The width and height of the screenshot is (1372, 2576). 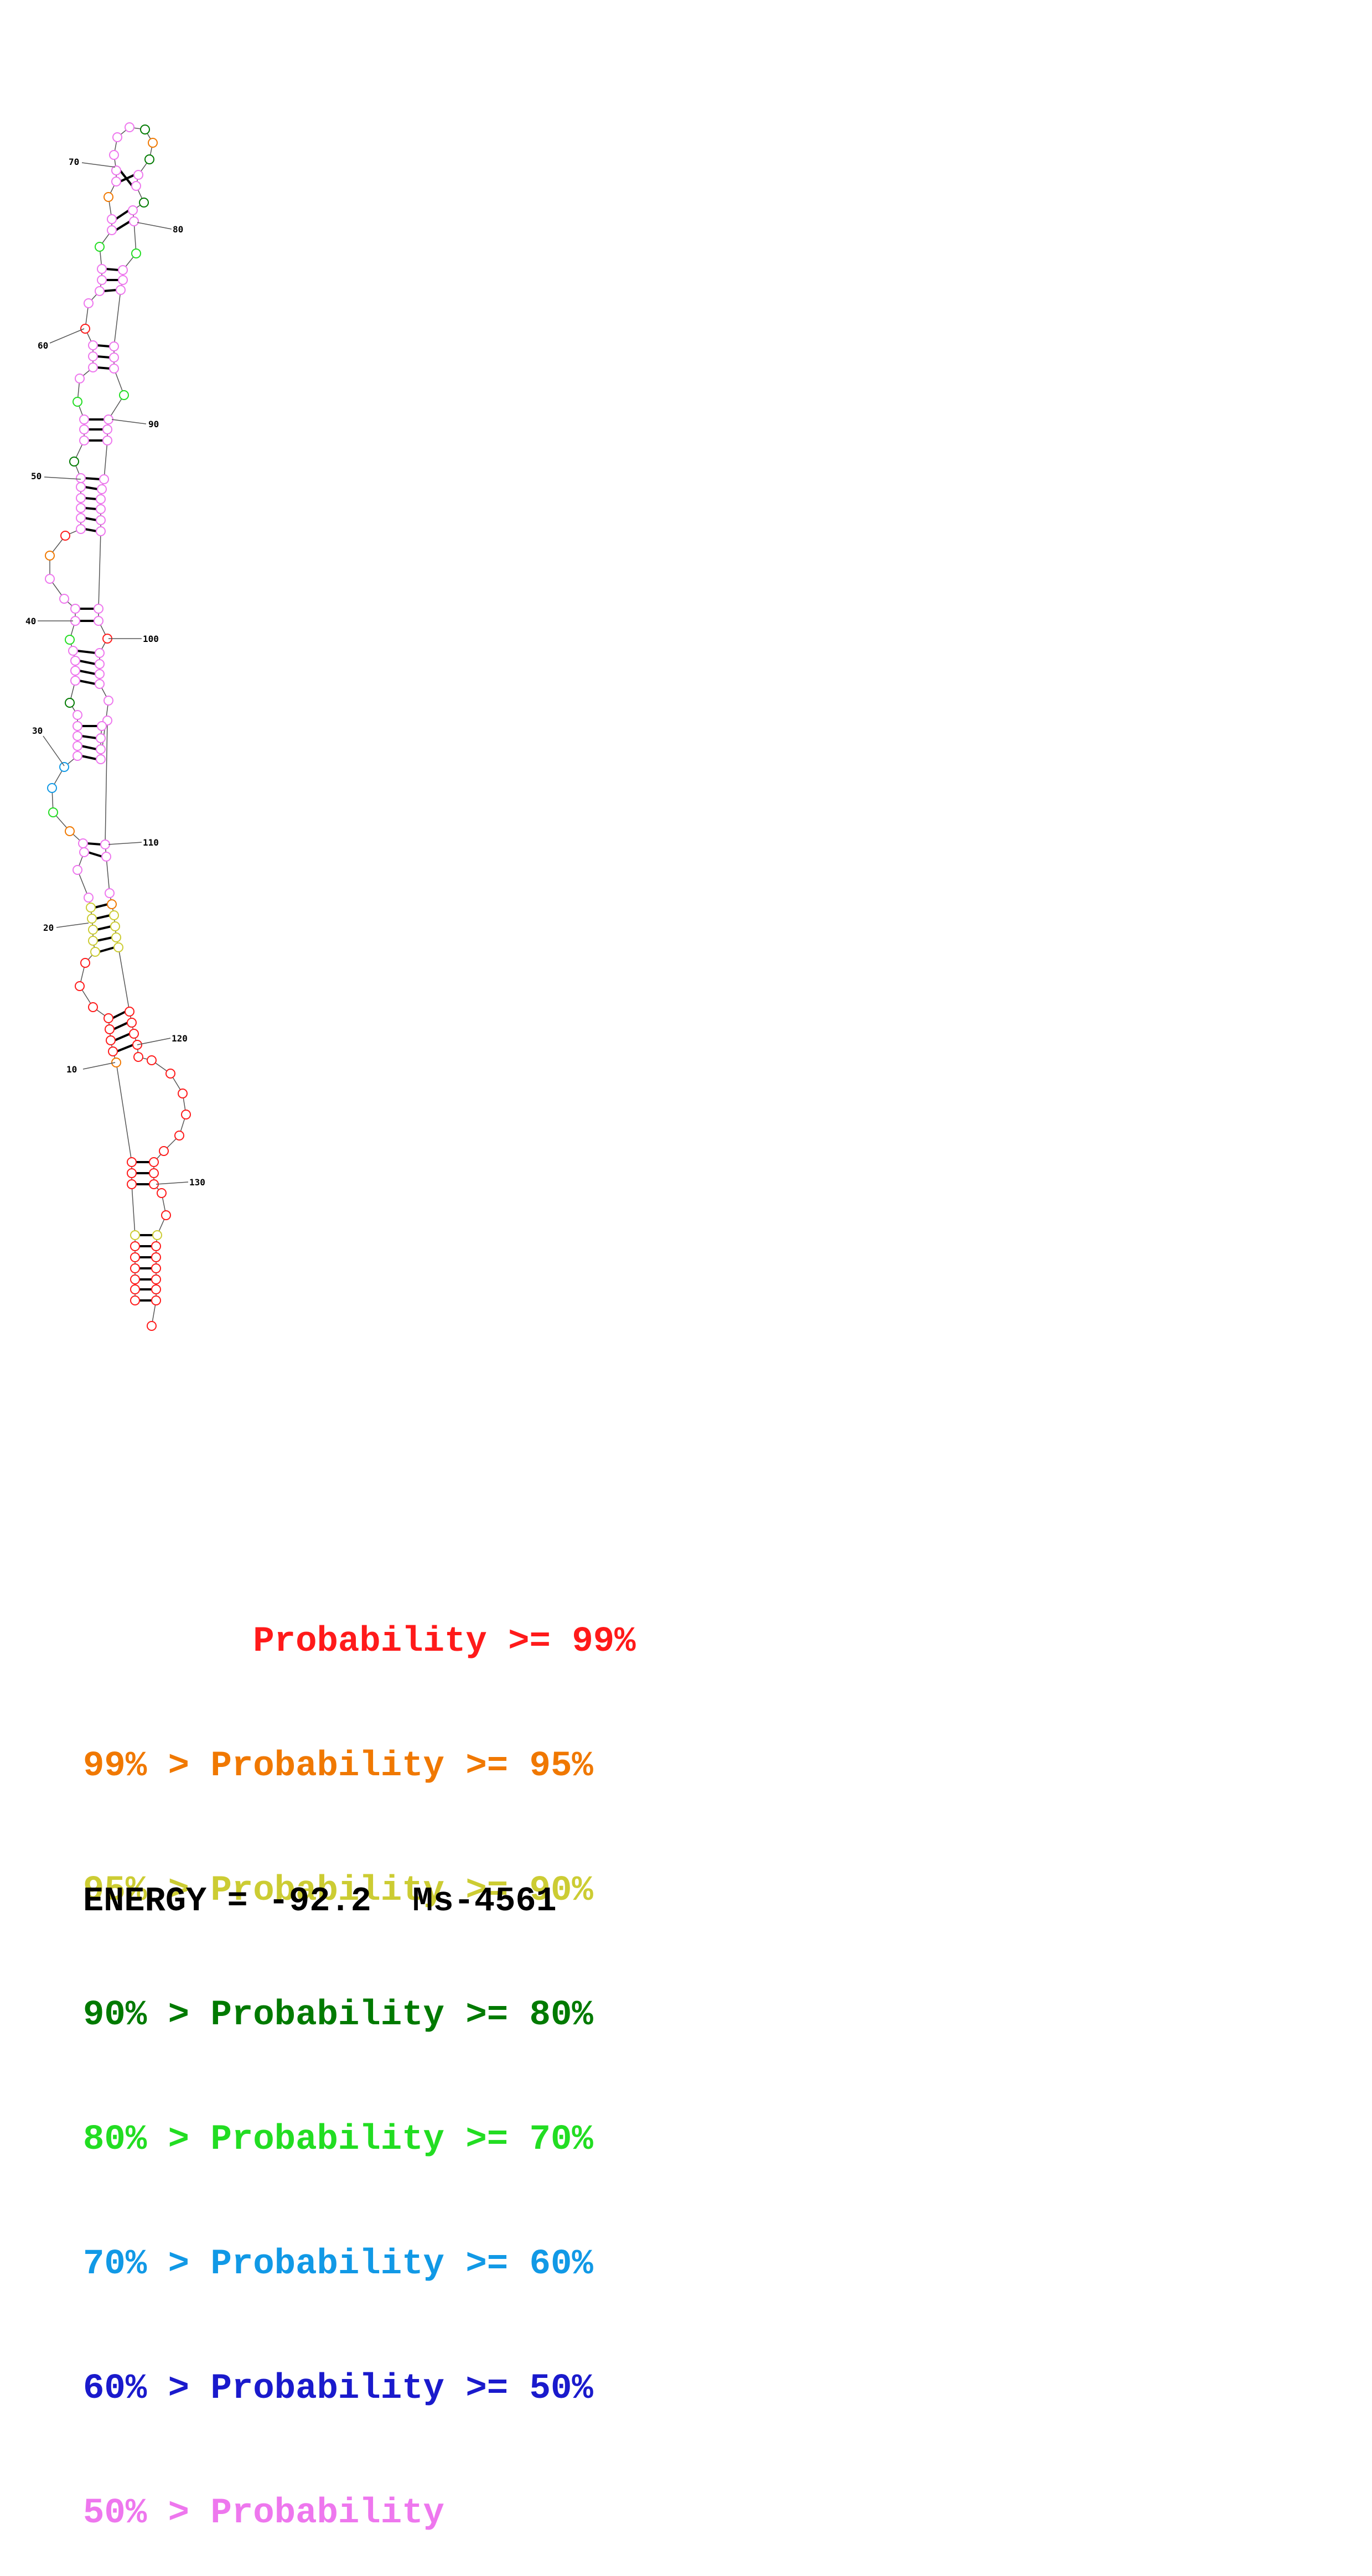 What do you see at coordinates (172, 1183) in the screenshot?
I see `label-130-leader` at bounding box center [172, 1183].